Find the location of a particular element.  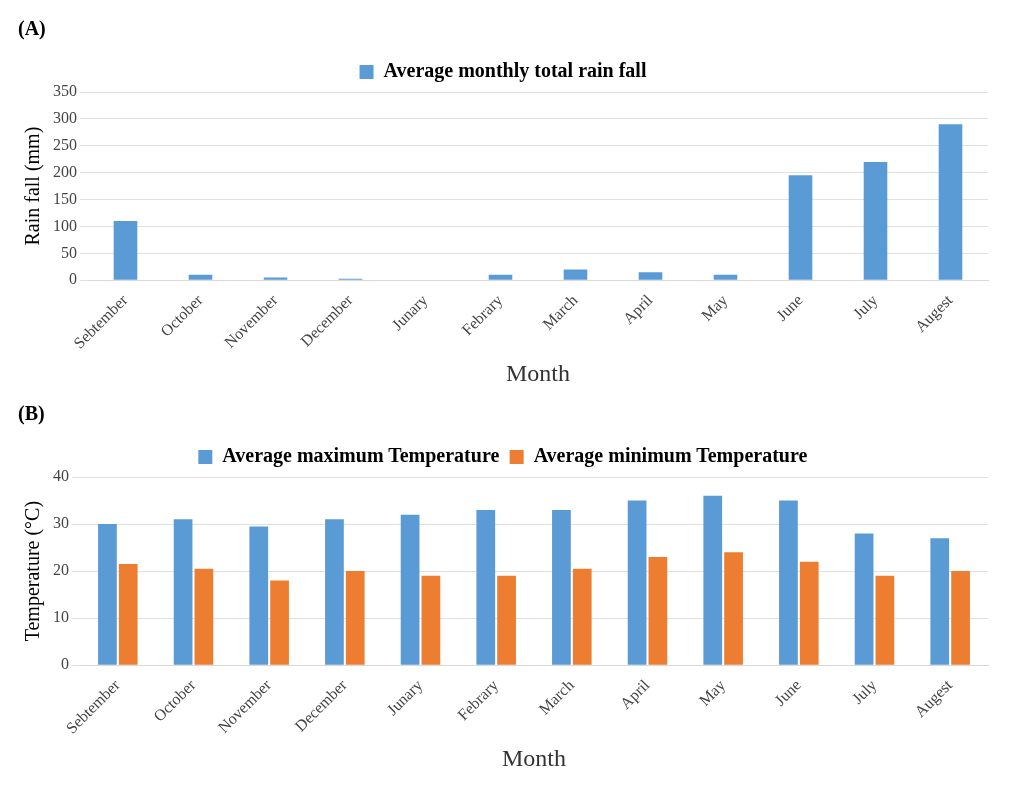

legend-label: Average maximum Temperature is located at coordinates (361, 456).